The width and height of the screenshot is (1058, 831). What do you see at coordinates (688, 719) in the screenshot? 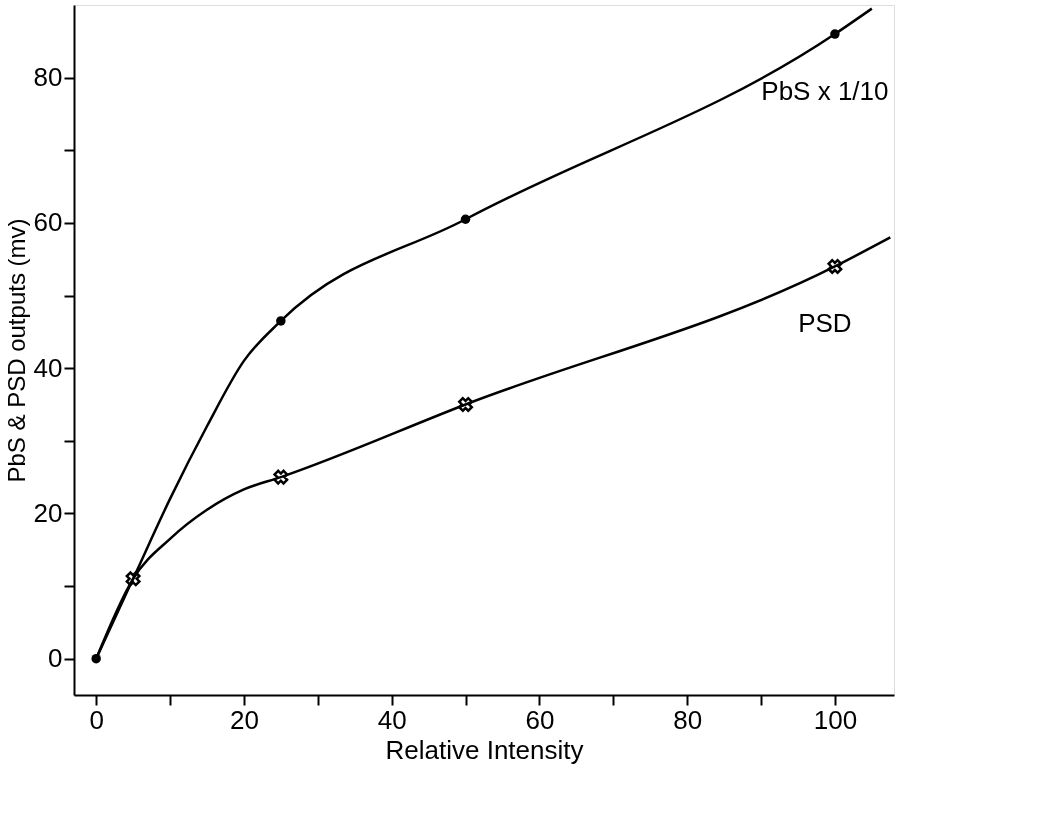
I see `x-tick-label: 80` at bounding box center [688, 719].